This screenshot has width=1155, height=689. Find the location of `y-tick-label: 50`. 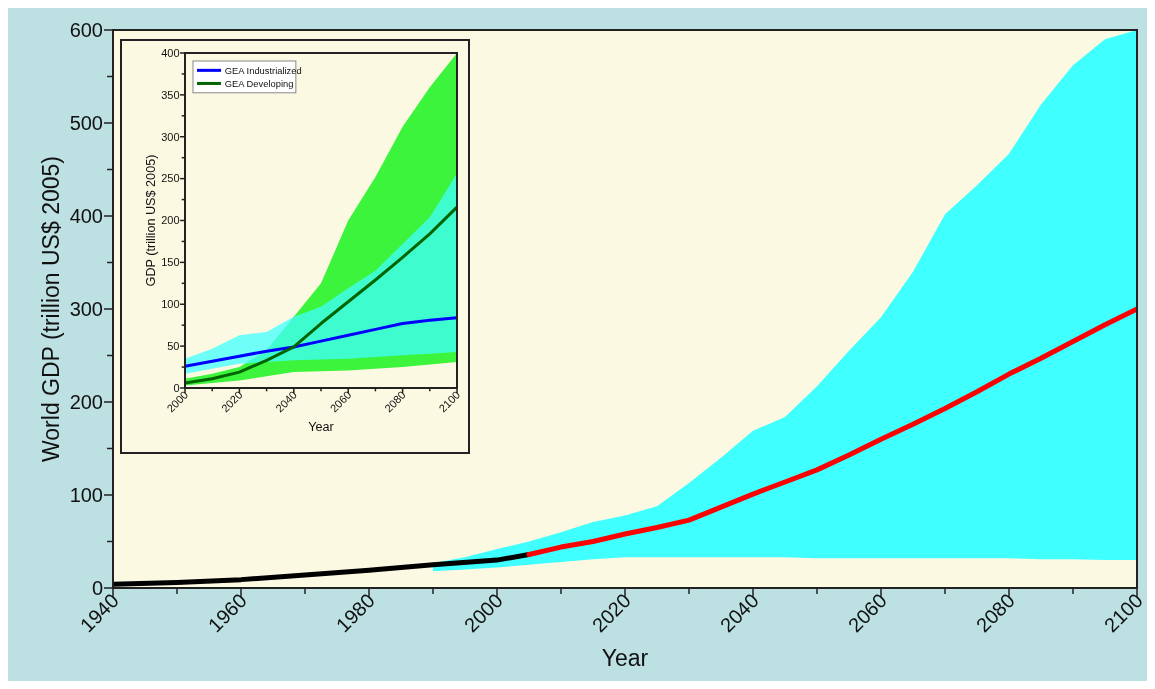

y-tick-label: 50 is located at coordinates (173, 345).